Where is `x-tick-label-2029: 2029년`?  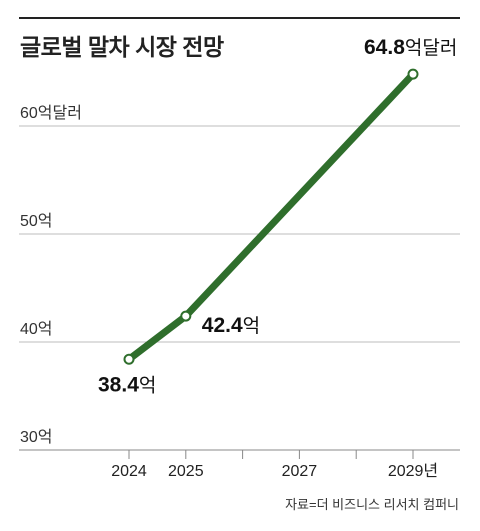 x-tick-label-2029: 2029년 is located at coordinates (413, 471).